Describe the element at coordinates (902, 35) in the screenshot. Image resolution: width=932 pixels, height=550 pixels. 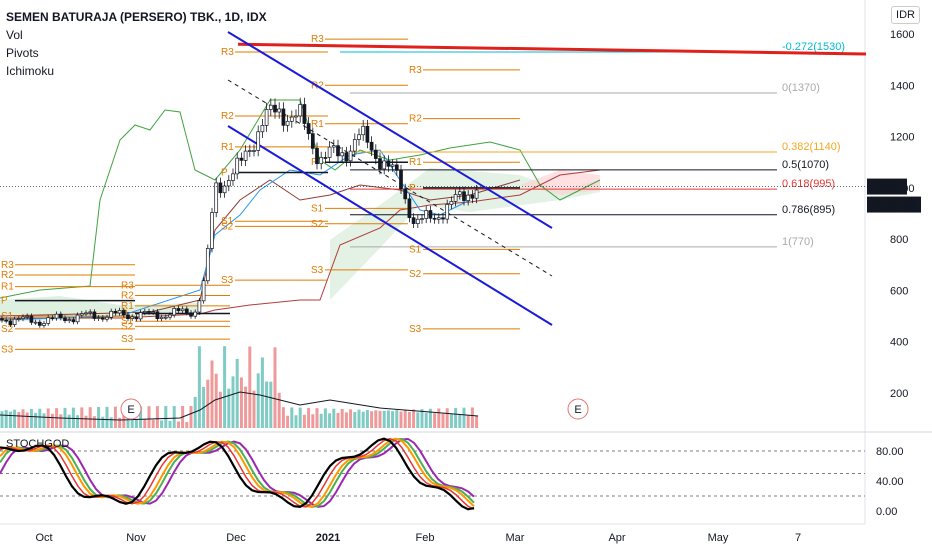
I see `price-tick: 1600` at that location.